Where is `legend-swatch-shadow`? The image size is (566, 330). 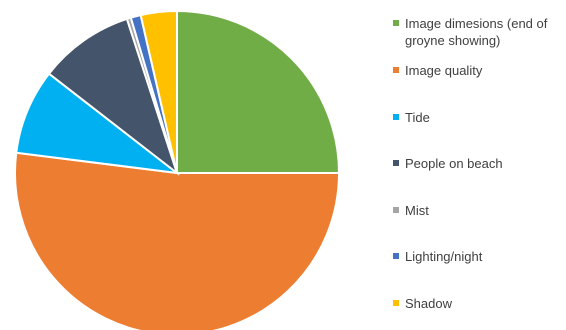 legend-swatch-shadow is located at coordinates (396, 303).